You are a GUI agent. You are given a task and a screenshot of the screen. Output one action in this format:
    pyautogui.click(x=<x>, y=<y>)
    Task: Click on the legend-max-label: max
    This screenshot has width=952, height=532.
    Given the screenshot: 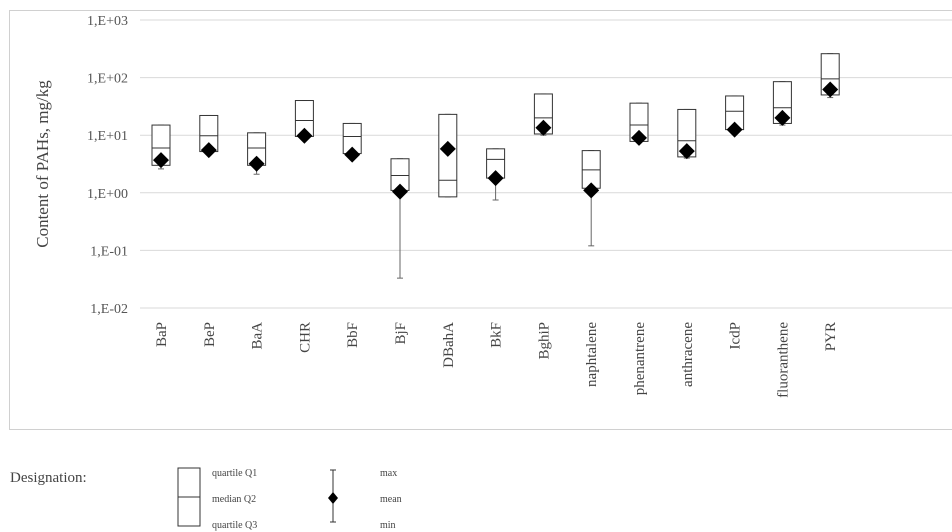 What is the action you would take?
    pyautogui.click(x=388, y=473)
    